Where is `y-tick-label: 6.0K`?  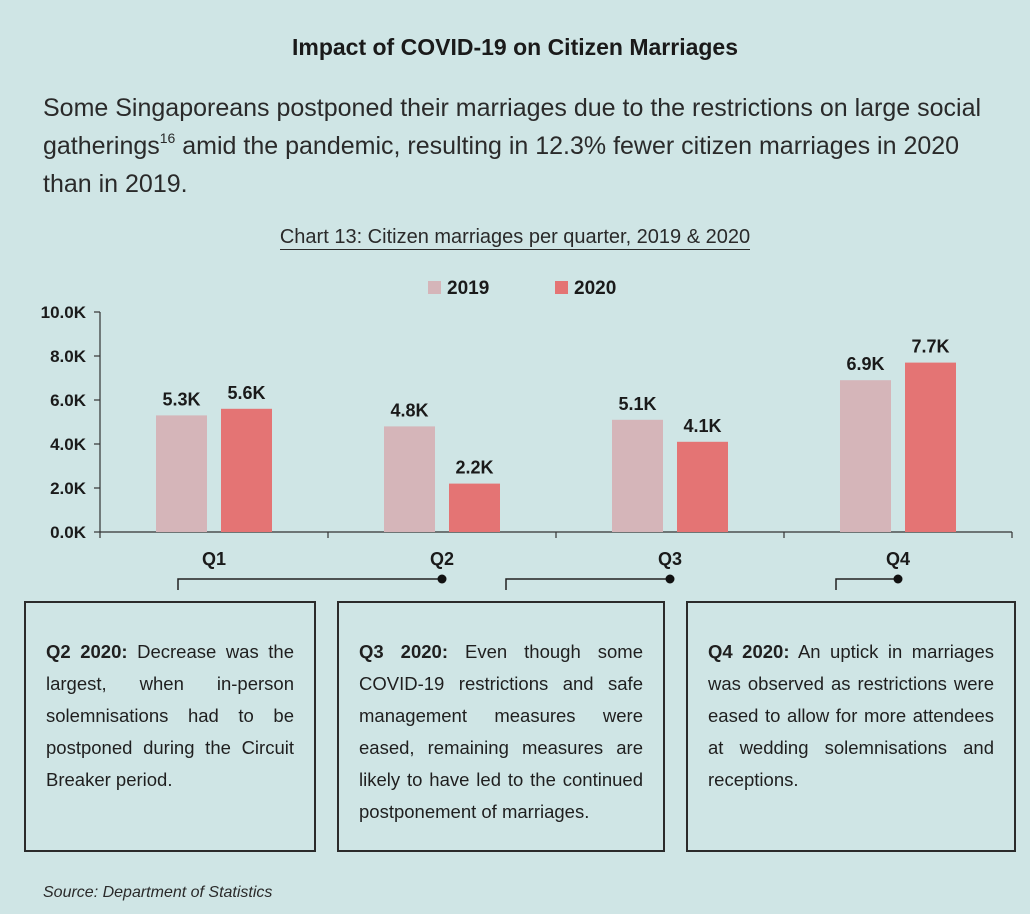
y-tick-label: 6.0K is located at coordinates (68, 400).